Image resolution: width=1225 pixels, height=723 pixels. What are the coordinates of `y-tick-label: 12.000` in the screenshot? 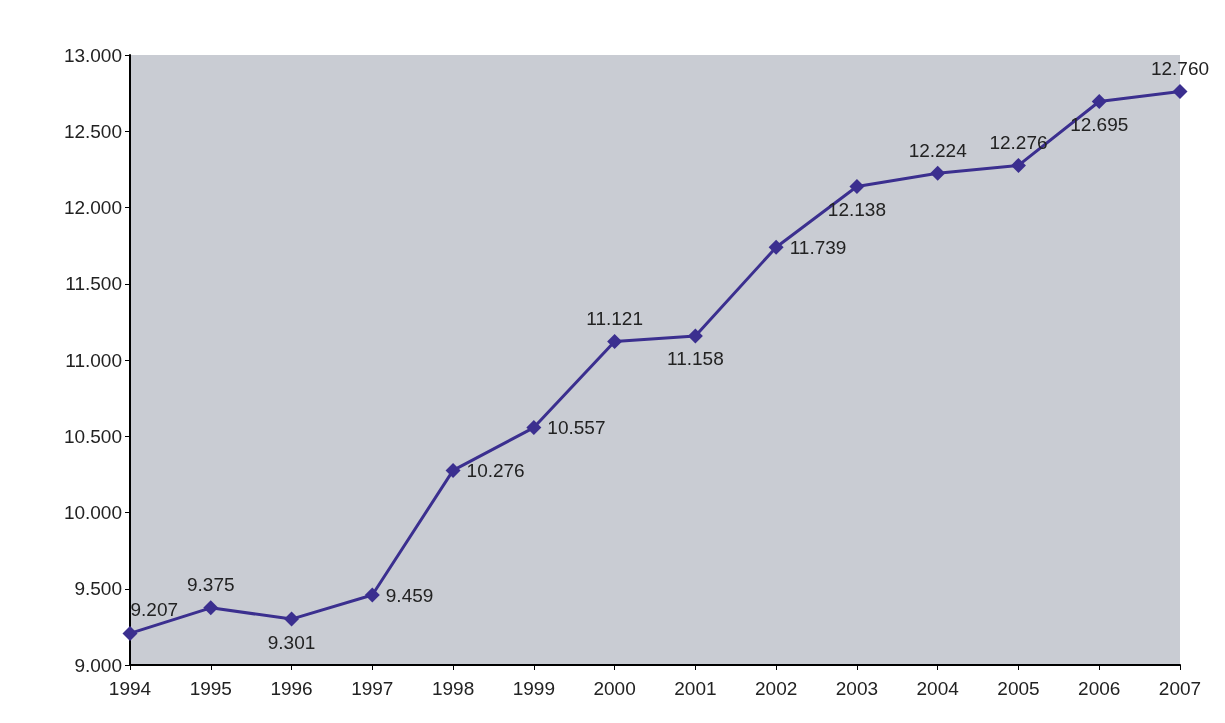 It's located at (92, 207).